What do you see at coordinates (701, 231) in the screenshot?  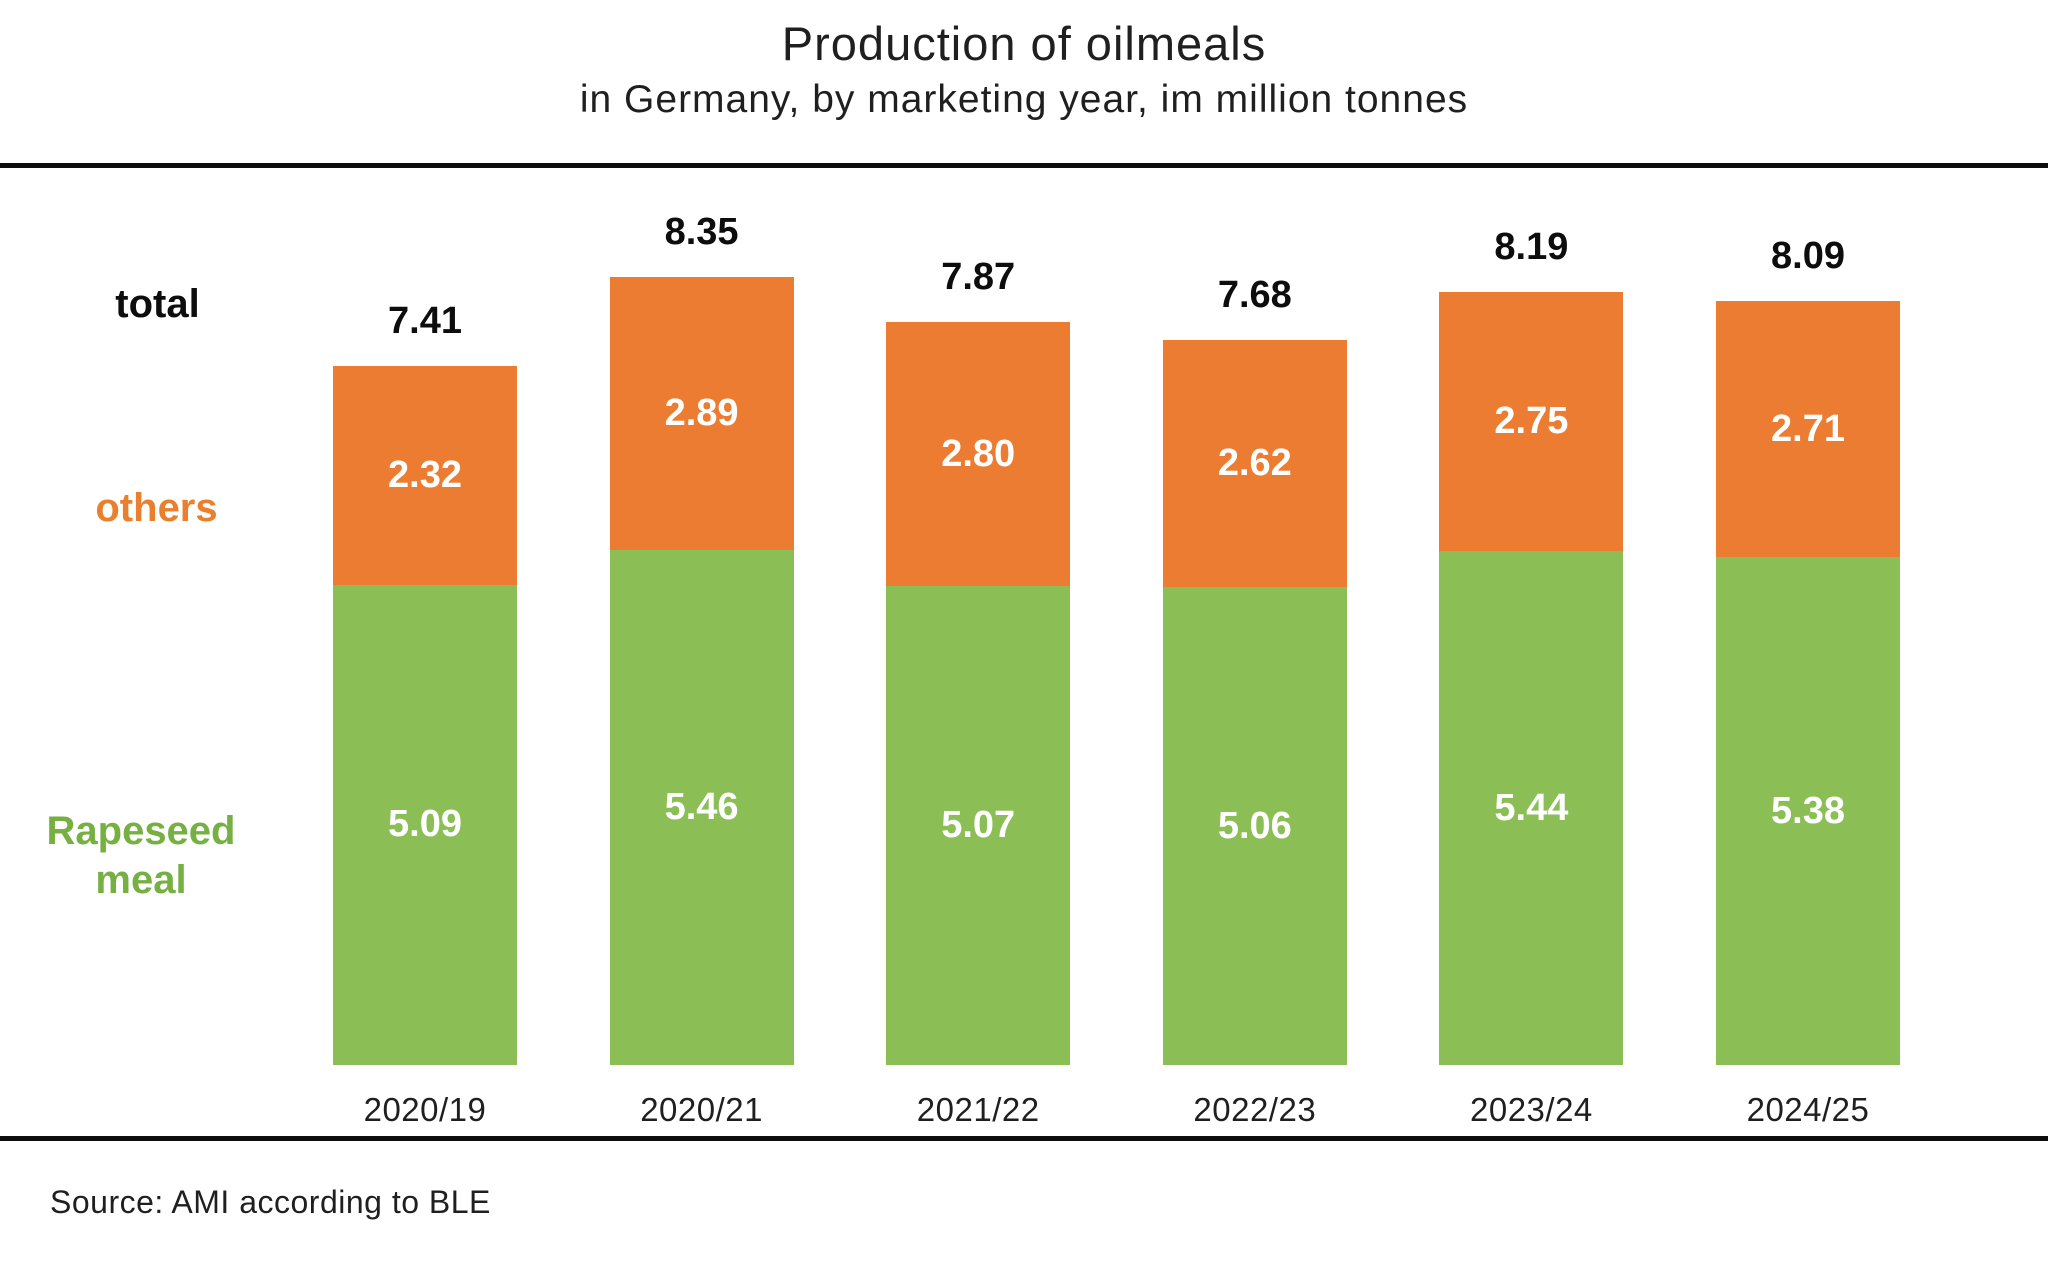 I see `total-value-label: 8.35` at bounding box center [701, 231].